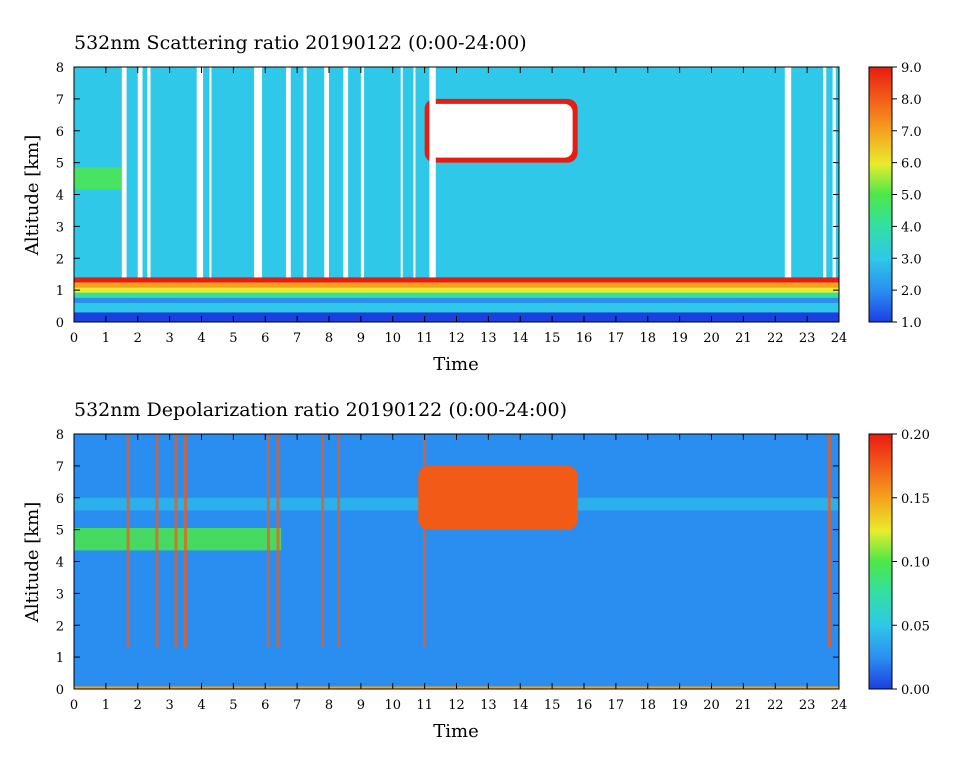  Describe the element at coordinates (911, 323) in the screenshot. I see `colorbar-tick-label: 1.0` at that location.